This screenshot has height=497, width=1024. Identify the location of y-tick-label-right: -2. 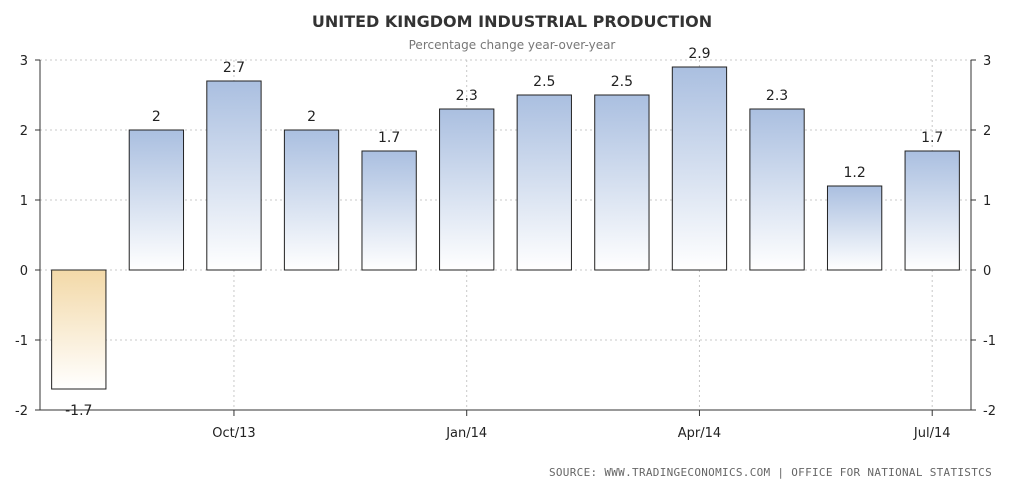
(989, 411).